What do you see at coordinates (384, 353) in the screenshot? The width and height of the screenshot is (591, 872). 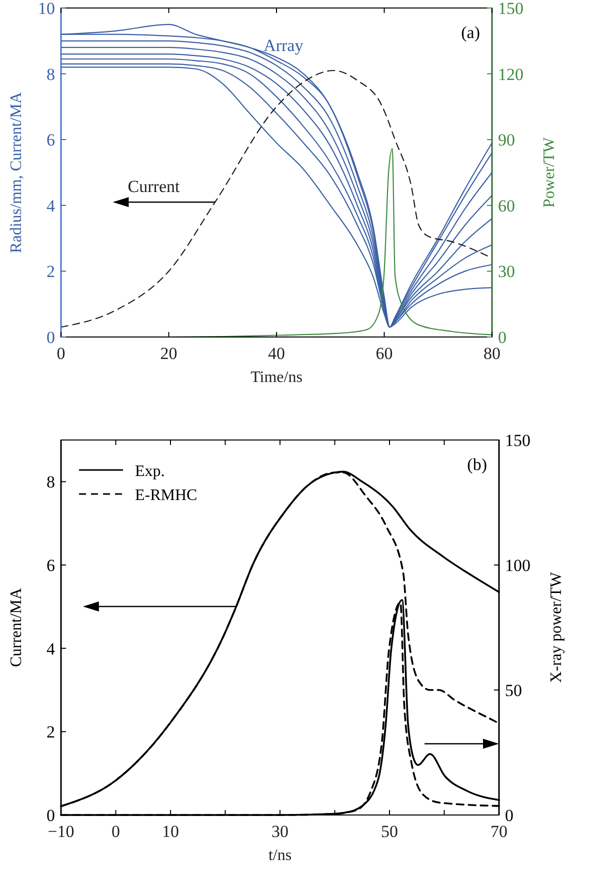 I see `x-tick-label: 60` at bounding box center [384, 353].